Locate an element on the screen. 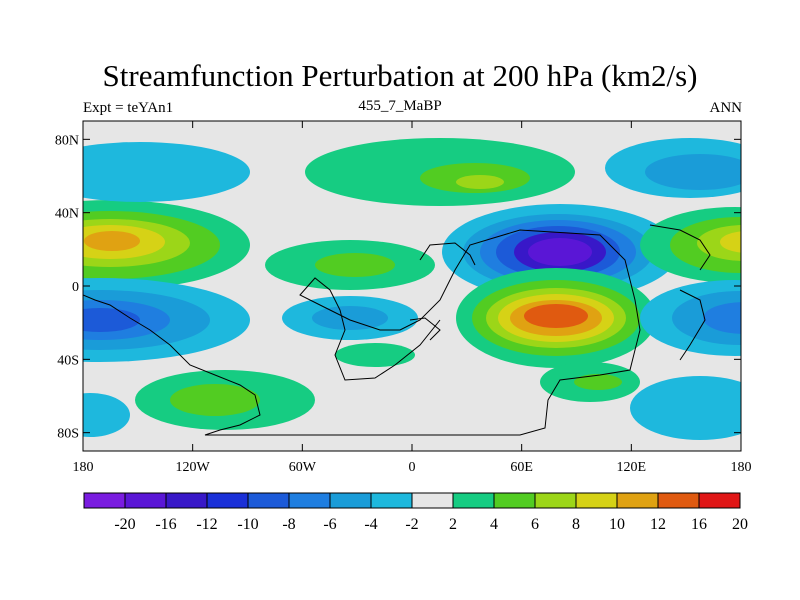  contour-nh-low-west is located at coordinates (166, 172).